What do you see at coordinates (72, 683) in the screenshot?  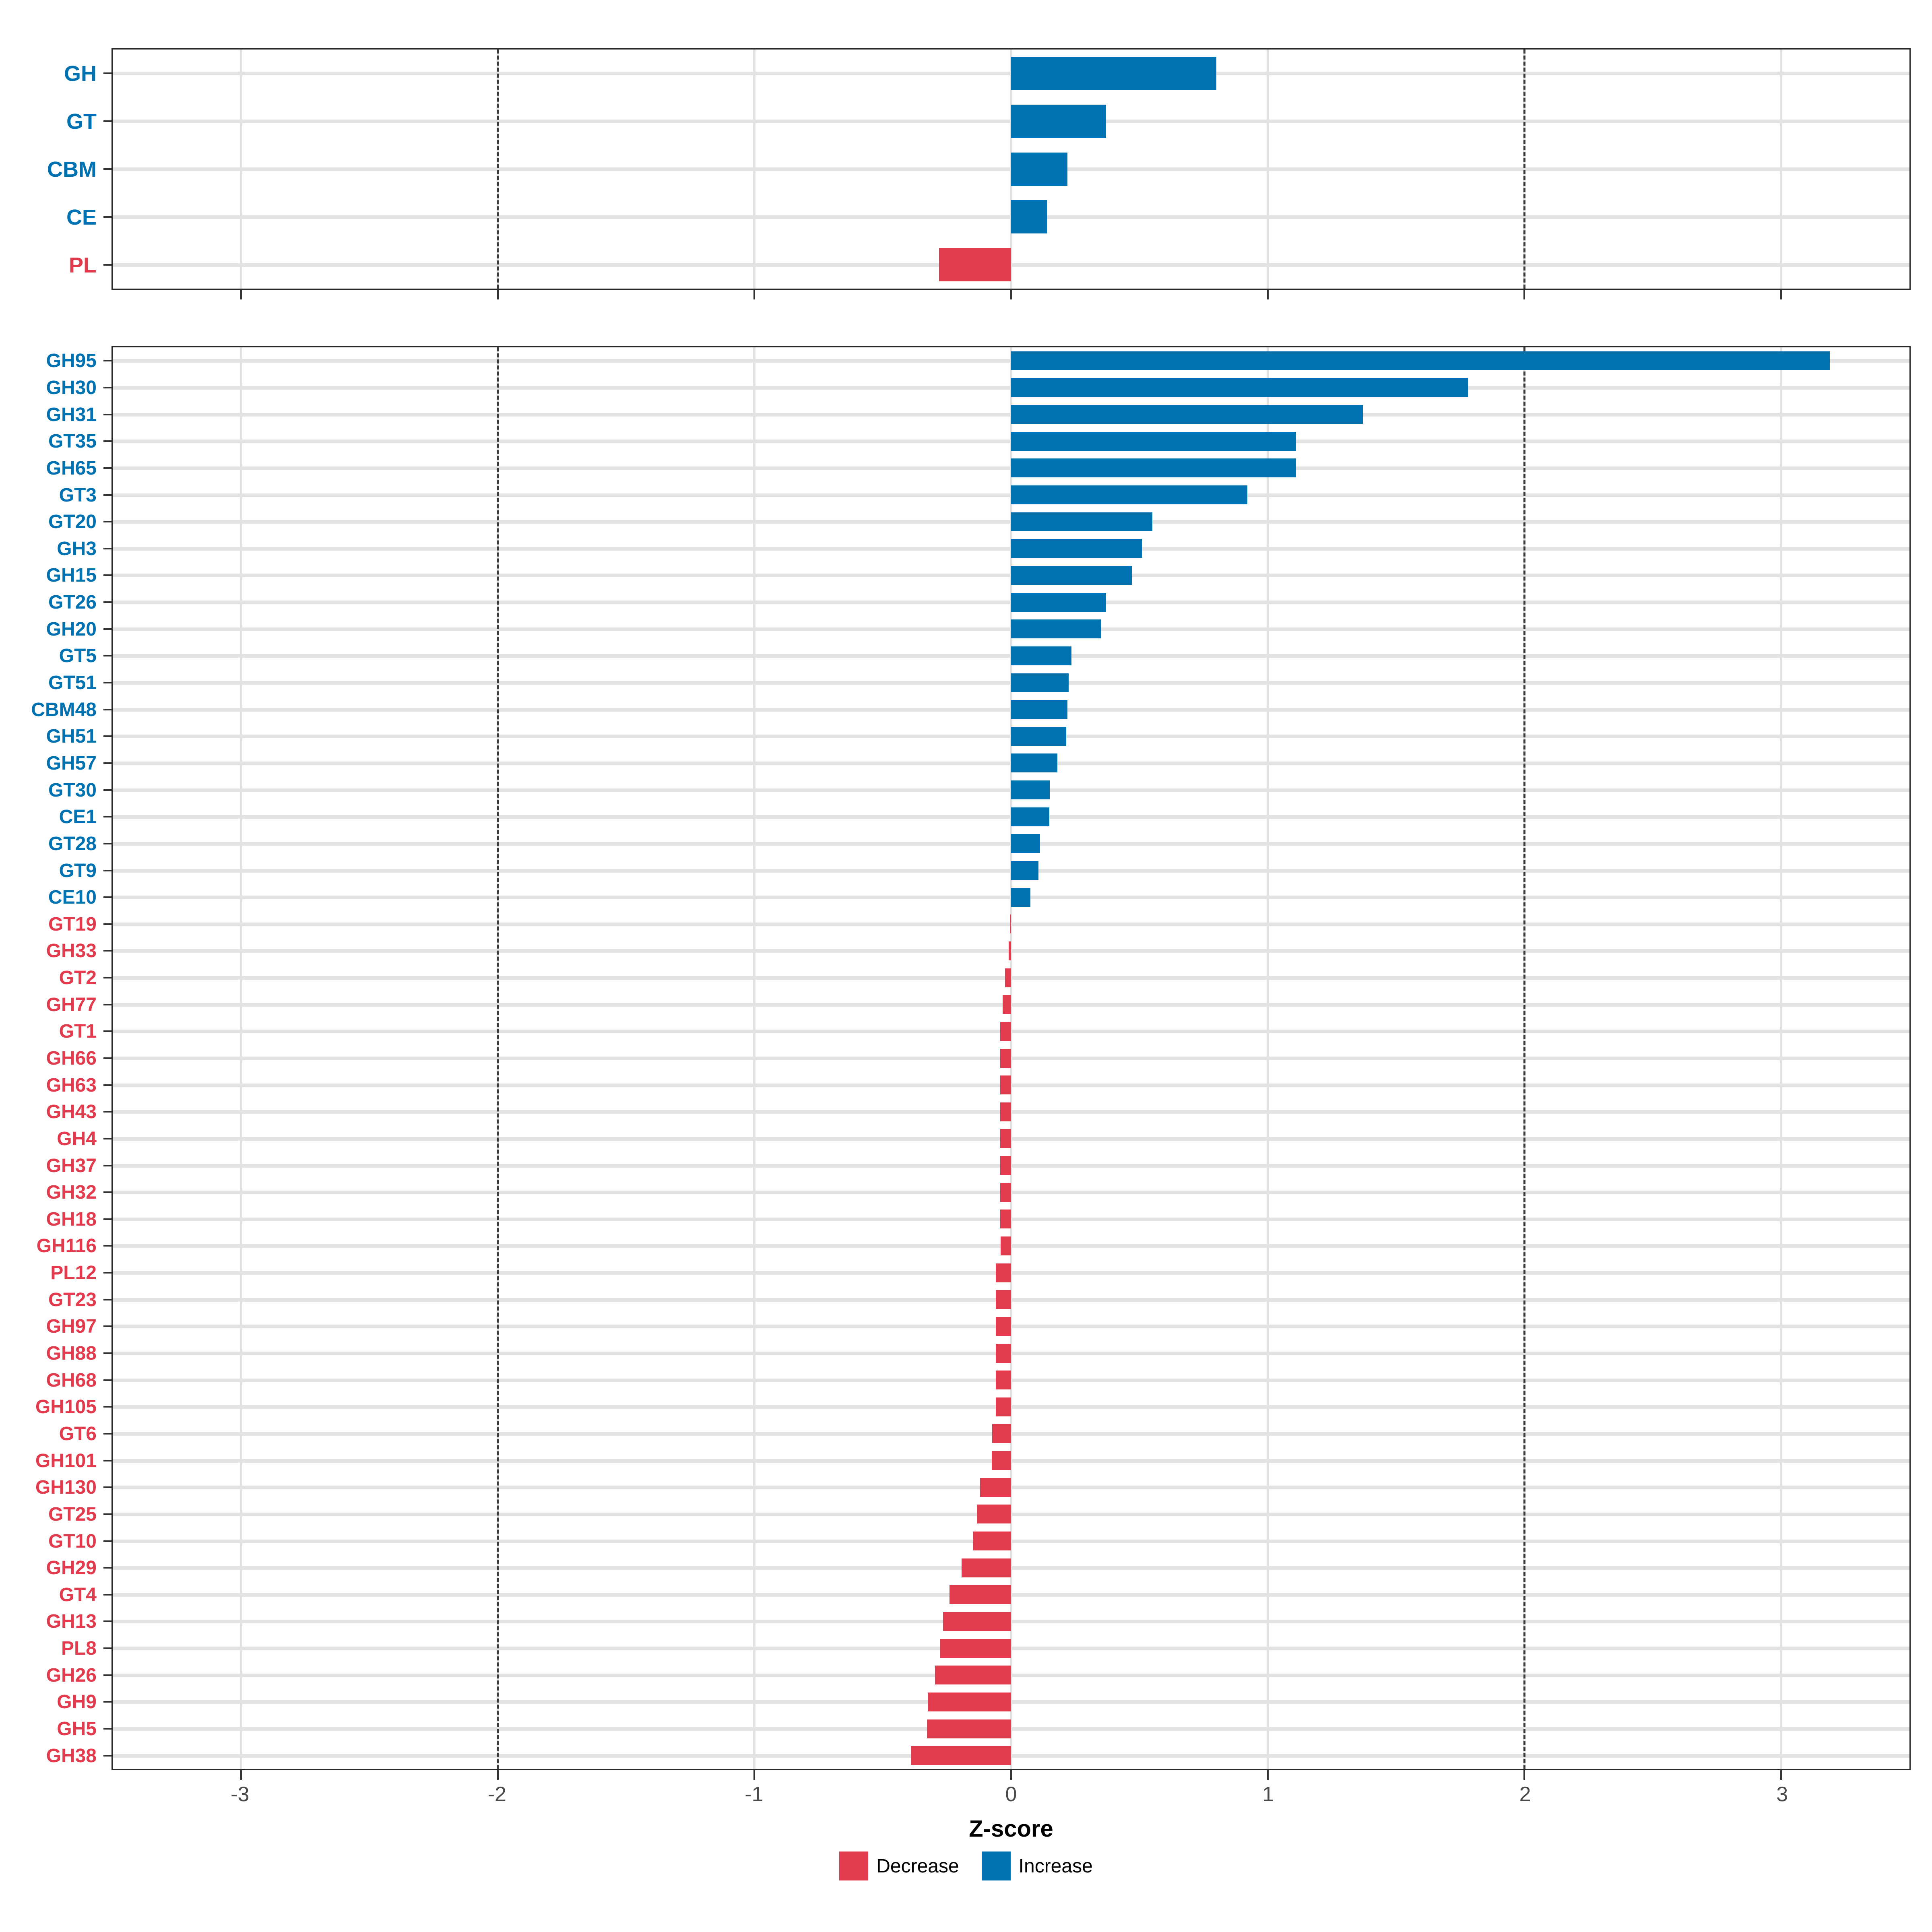 I see `category-label: GT51` at bounding box center [72, 683].